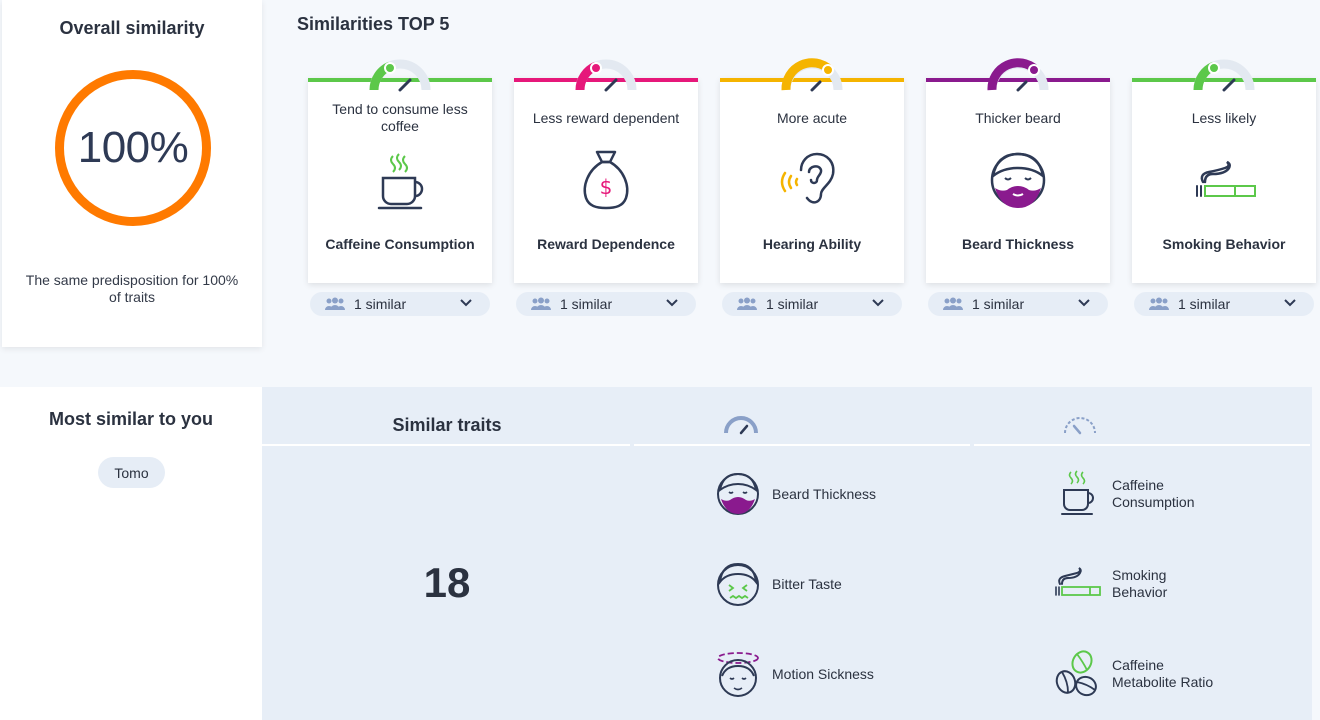  Describe the element at coordinates (807, 583) in the screenshot. I see `trait-label: Bitter Taste` at that location.